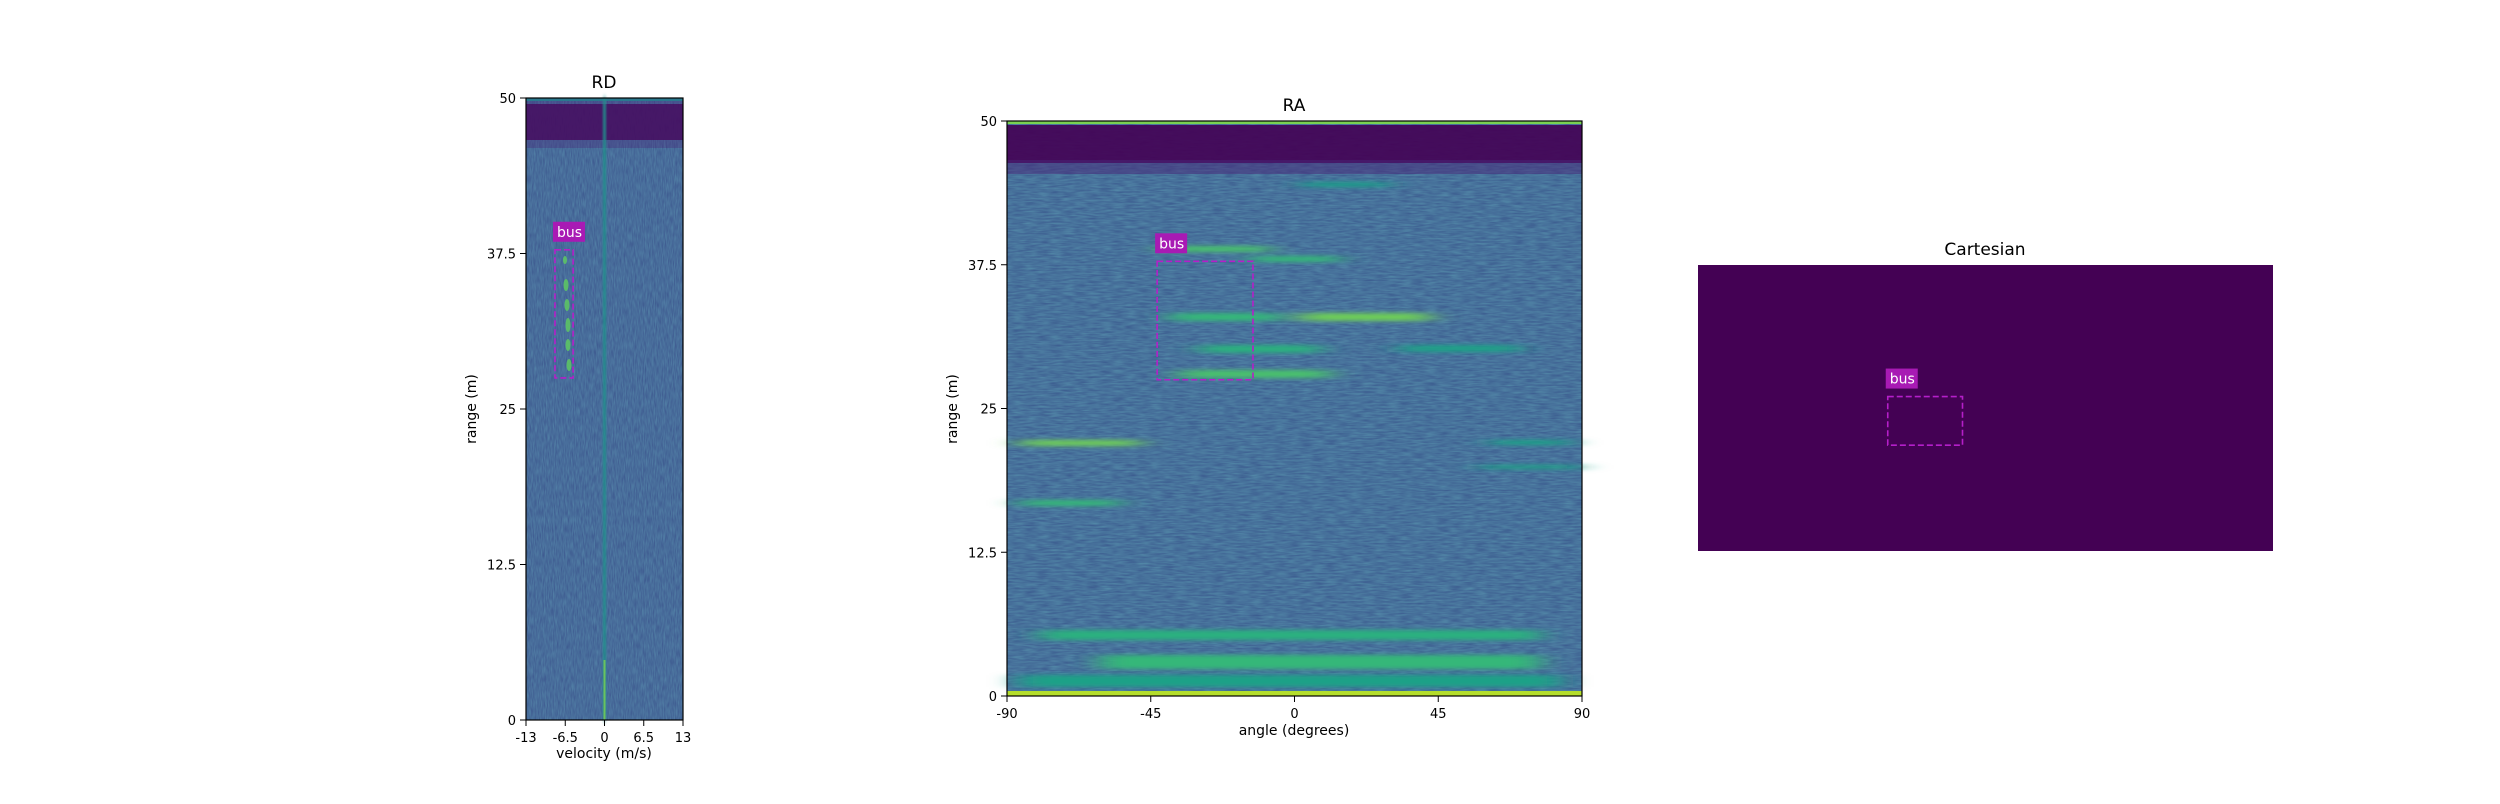 This screenshot has width=2500, height=804. Describe the element at coordinates (1438, 714) in the screenshot. I see `ra-xtick-label: 45` at that location.